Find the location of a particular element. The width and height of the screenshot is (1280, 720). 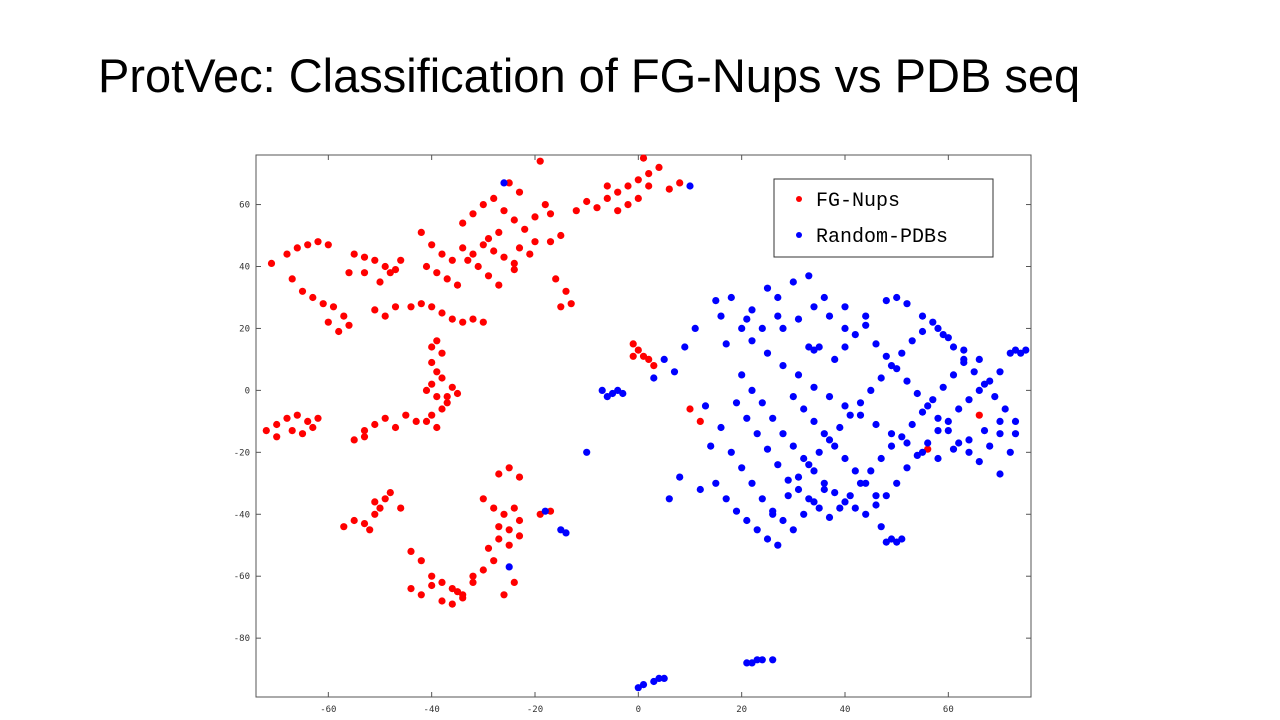

x-tick-label: -40 is located at coordinates (432, 710).